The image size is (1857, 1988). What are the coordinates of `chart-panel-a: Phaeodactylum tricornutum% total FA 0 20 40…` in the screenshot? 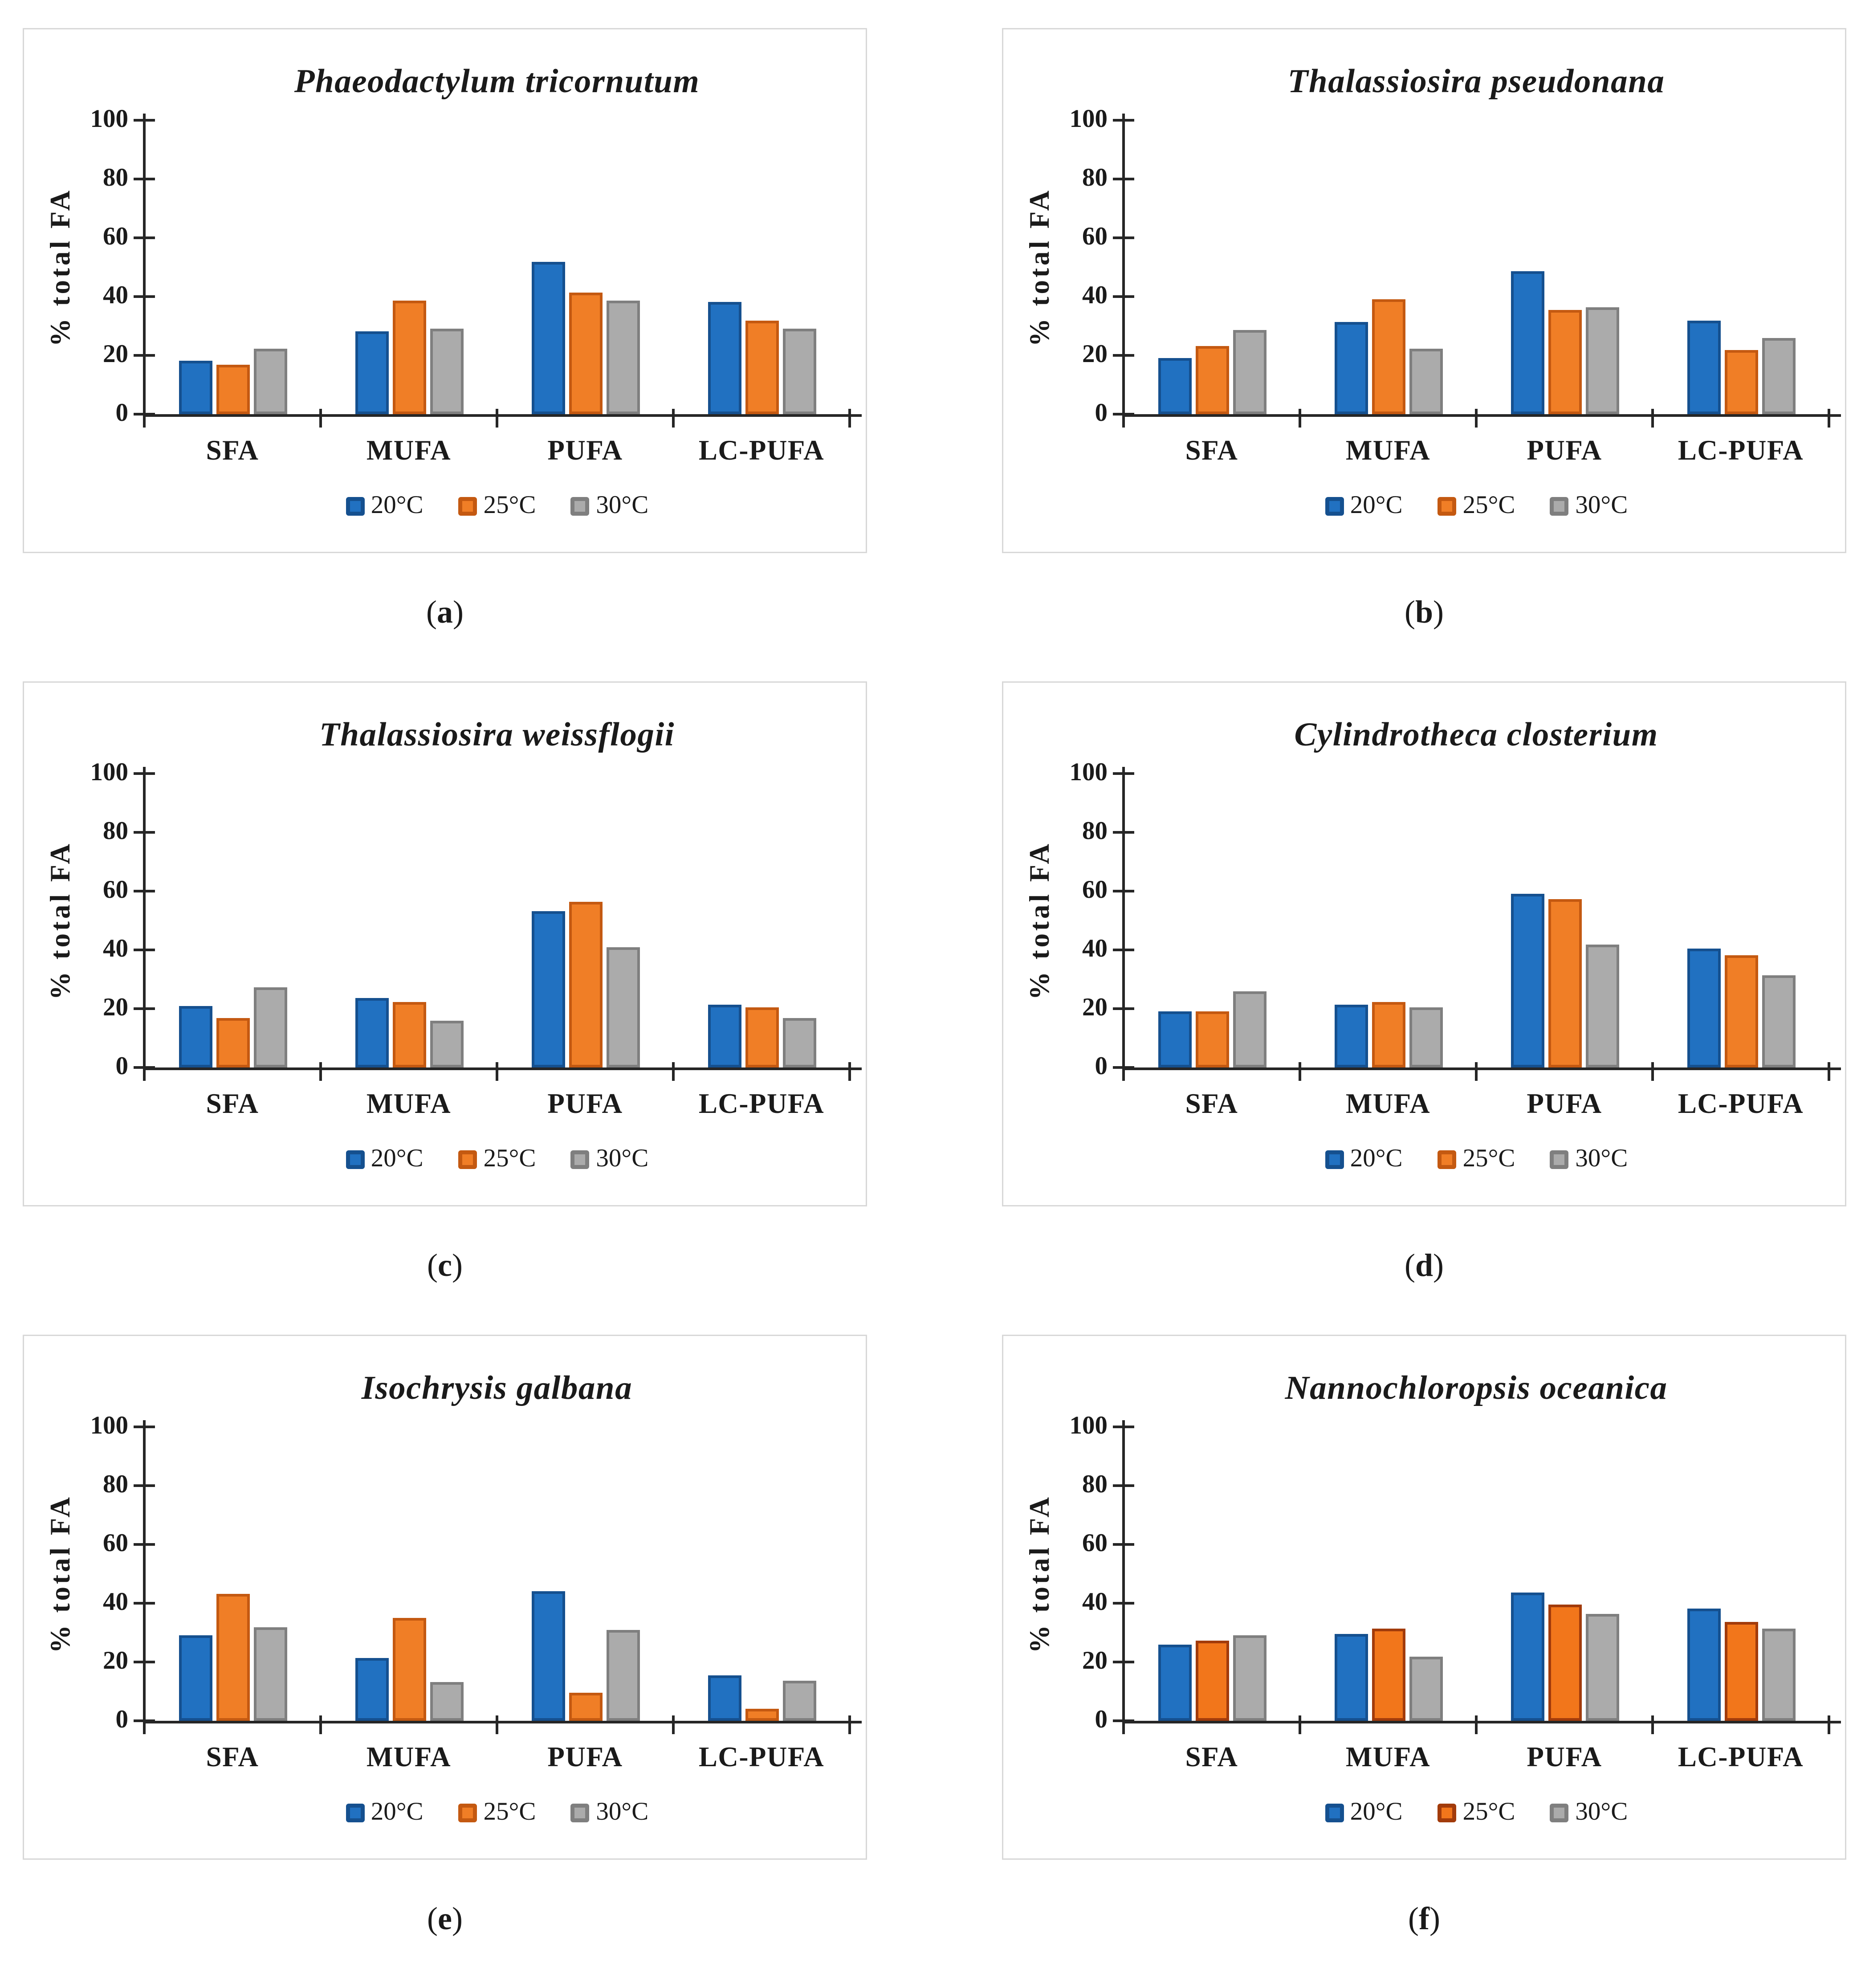 It's located at (445, 290).